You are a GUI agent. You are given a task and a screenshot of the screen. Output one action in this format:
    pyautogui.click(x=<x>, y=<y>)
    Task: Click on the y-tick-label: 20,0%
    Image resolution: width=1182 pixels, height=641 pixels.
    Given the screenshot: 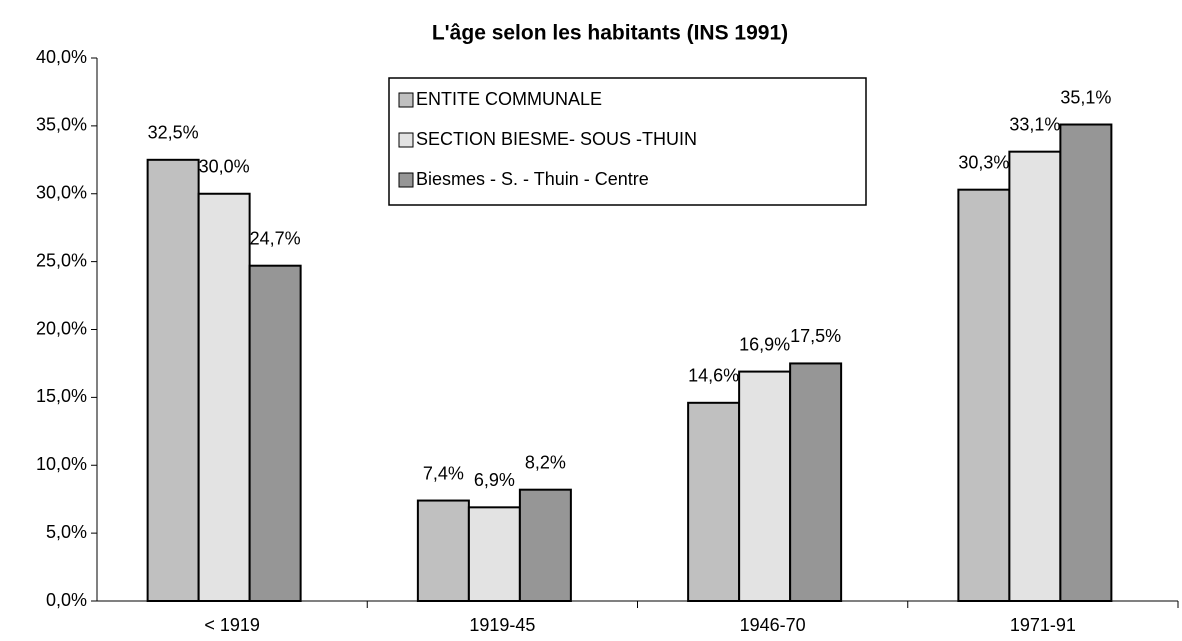 What is the action you would take?
    pyautogui.click(x=61, y=328)
    